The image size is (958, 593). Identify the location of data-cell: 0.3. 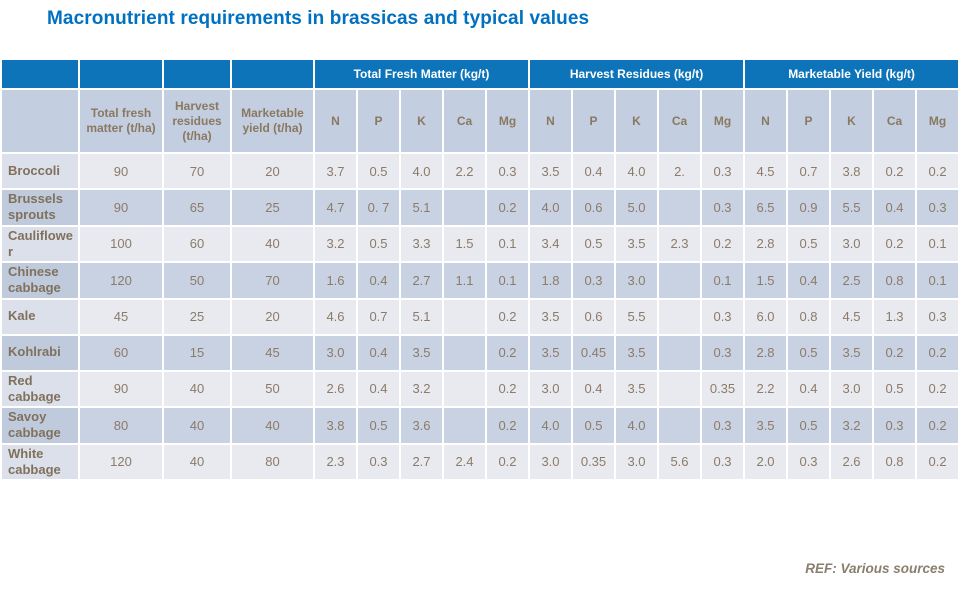
(936, 207).